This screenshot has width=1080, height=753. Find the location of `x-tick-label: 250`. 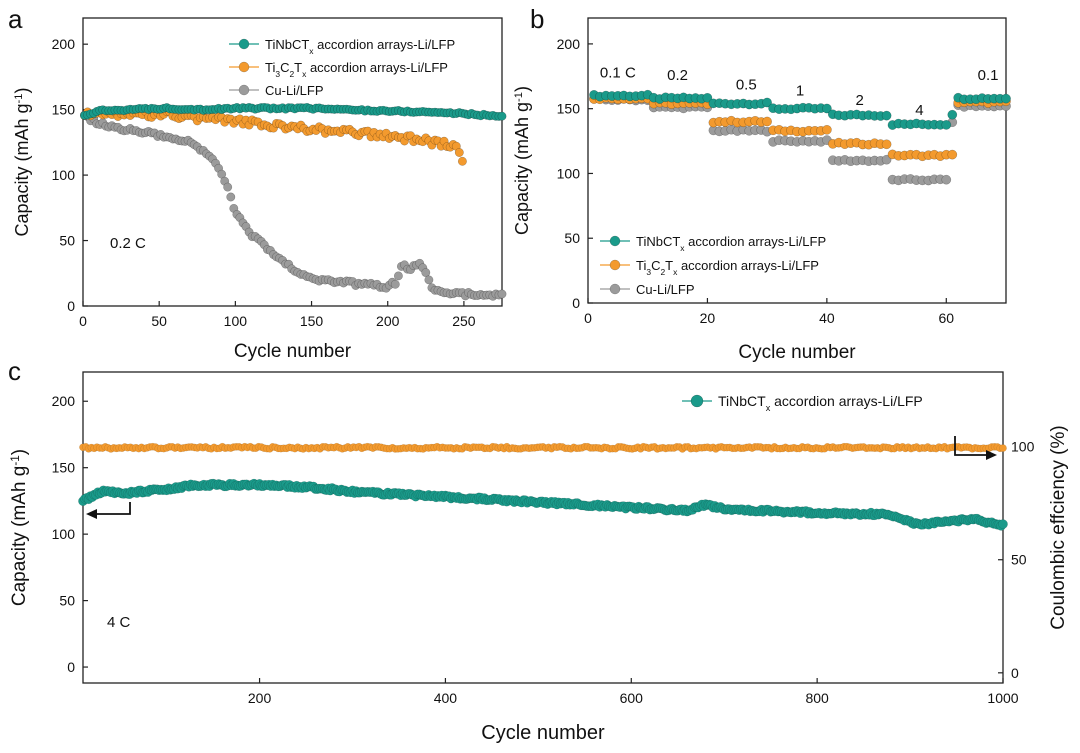

x-tick-label: 250 is located at coordinates (464, 321).